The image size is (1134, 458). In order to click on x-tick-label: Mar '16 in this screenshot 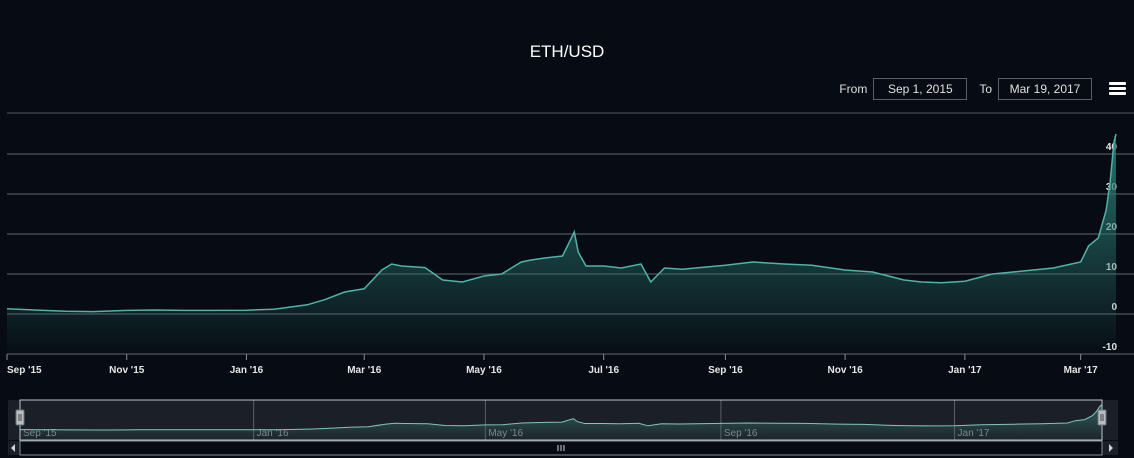, I will do `click(364, 370)`.